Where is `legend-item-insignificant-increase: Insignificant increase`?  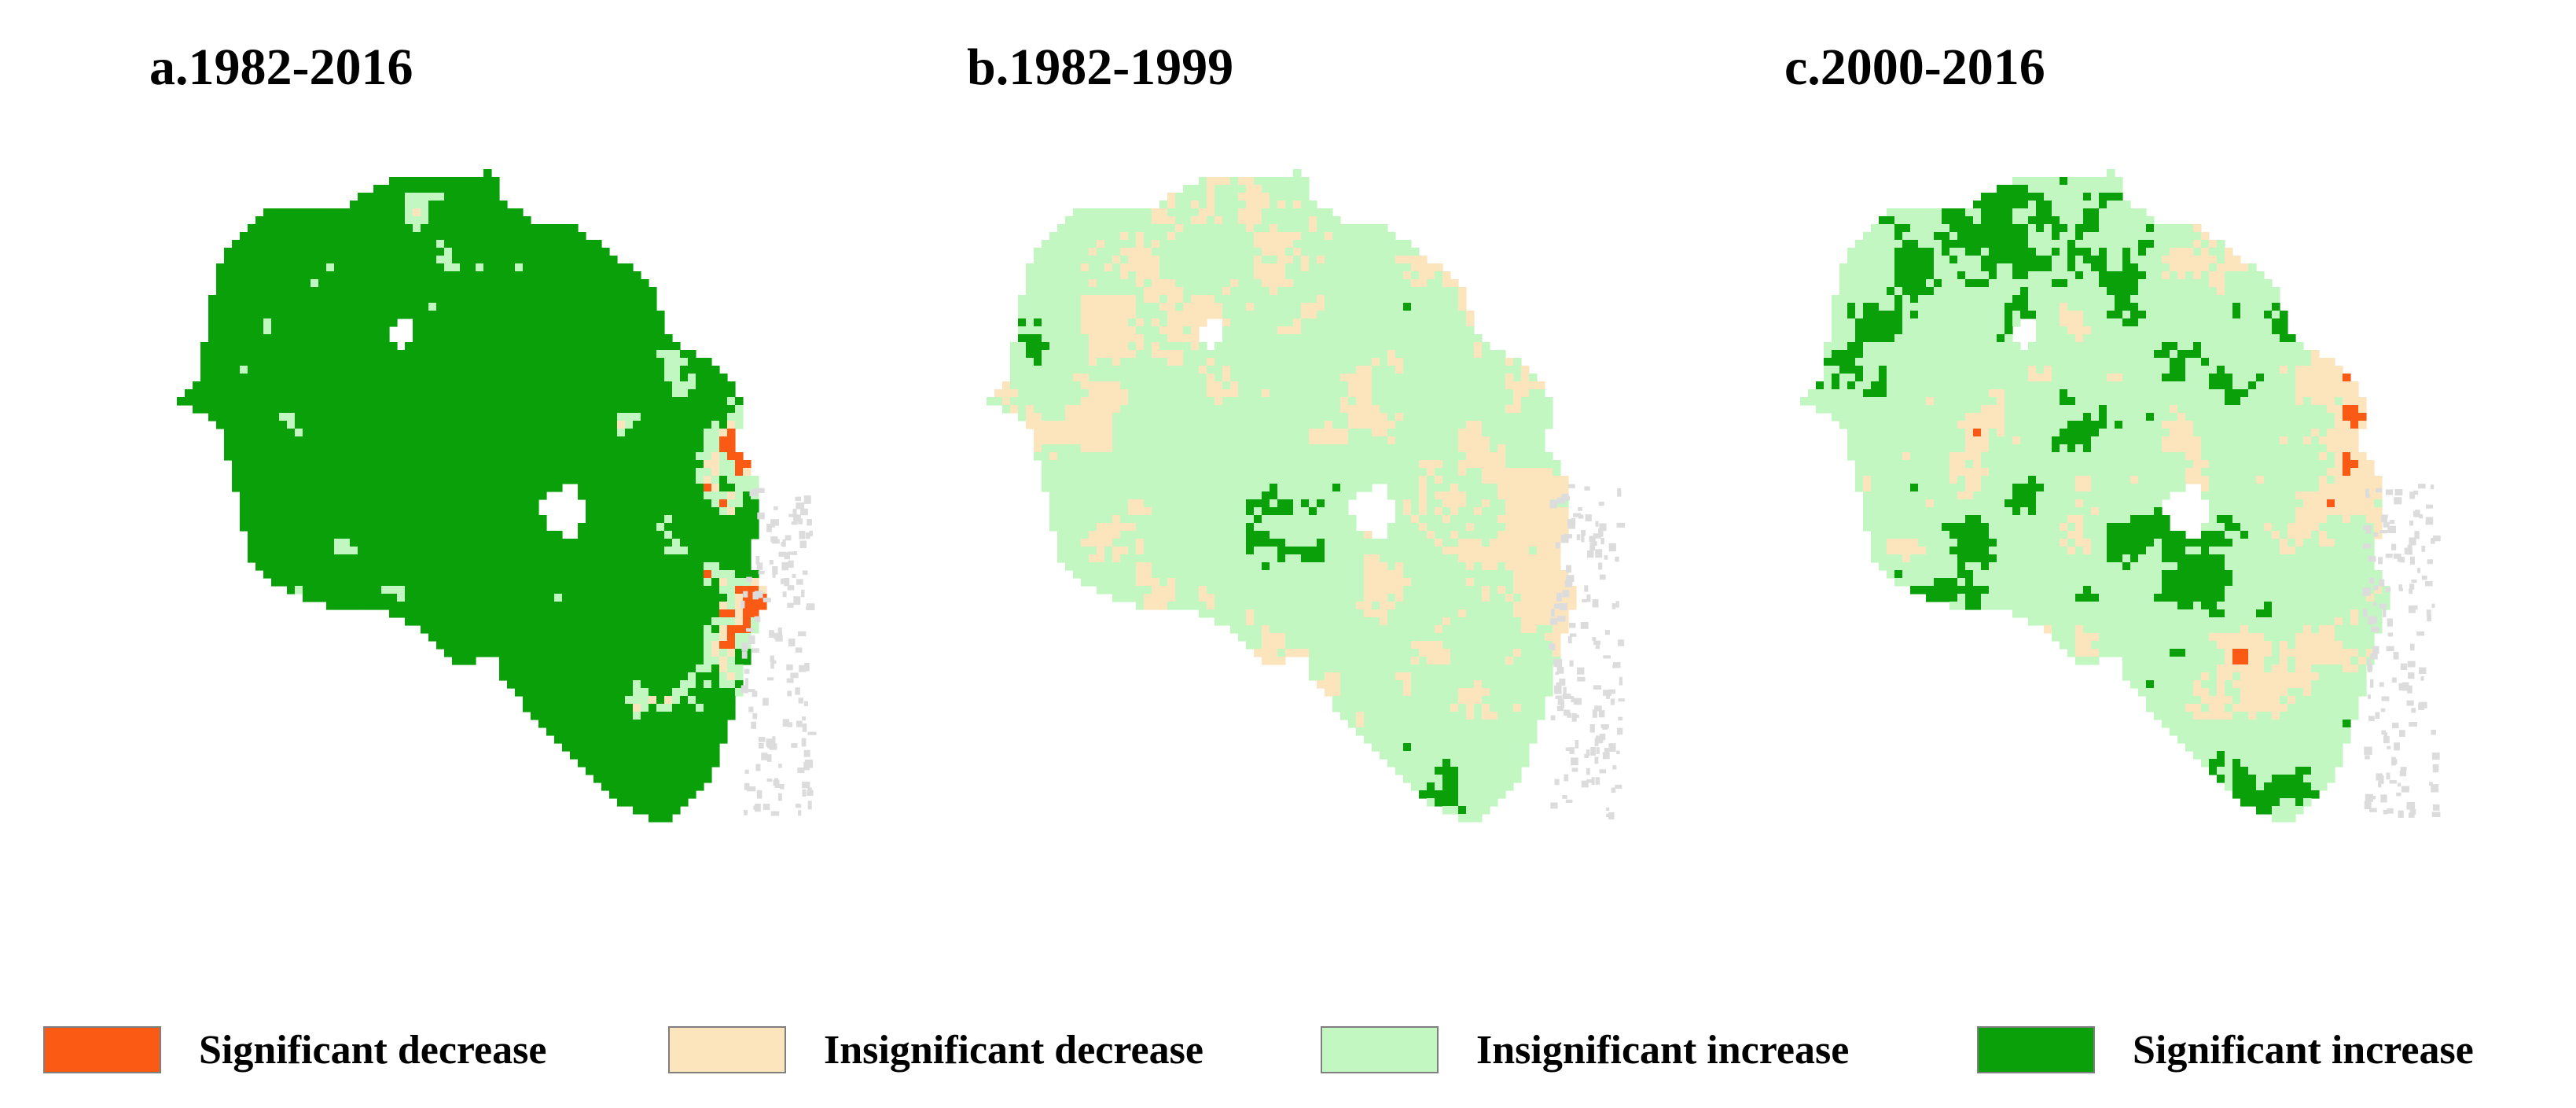 legend-item-insignificant-increase: Insignificant increase is located at coordinates (1585, 1049).